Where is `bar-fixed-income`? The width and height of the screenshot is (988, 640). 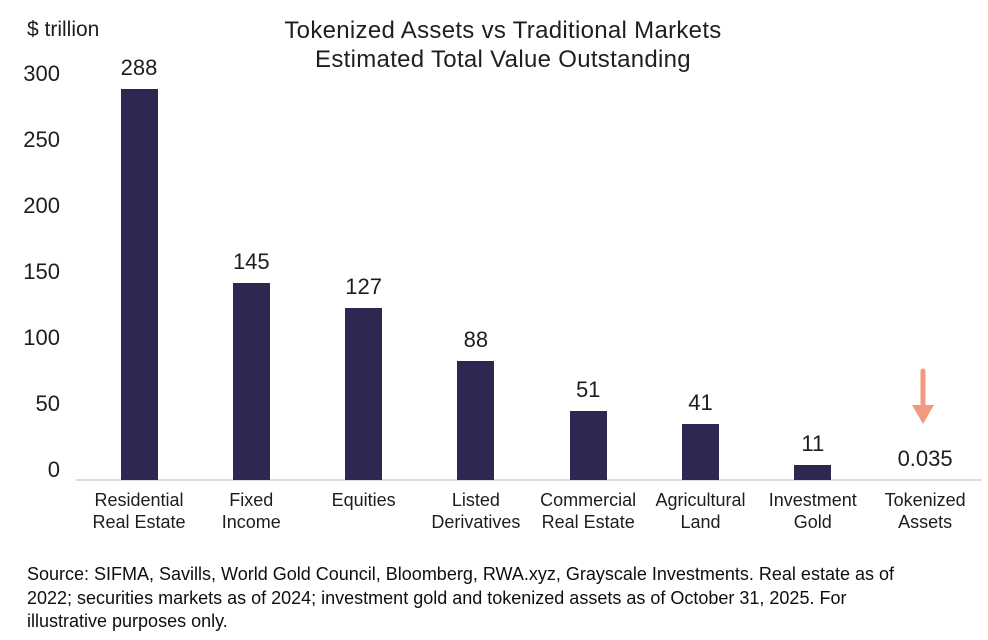 bar-fixed-income is located at coordinates (251, 381).